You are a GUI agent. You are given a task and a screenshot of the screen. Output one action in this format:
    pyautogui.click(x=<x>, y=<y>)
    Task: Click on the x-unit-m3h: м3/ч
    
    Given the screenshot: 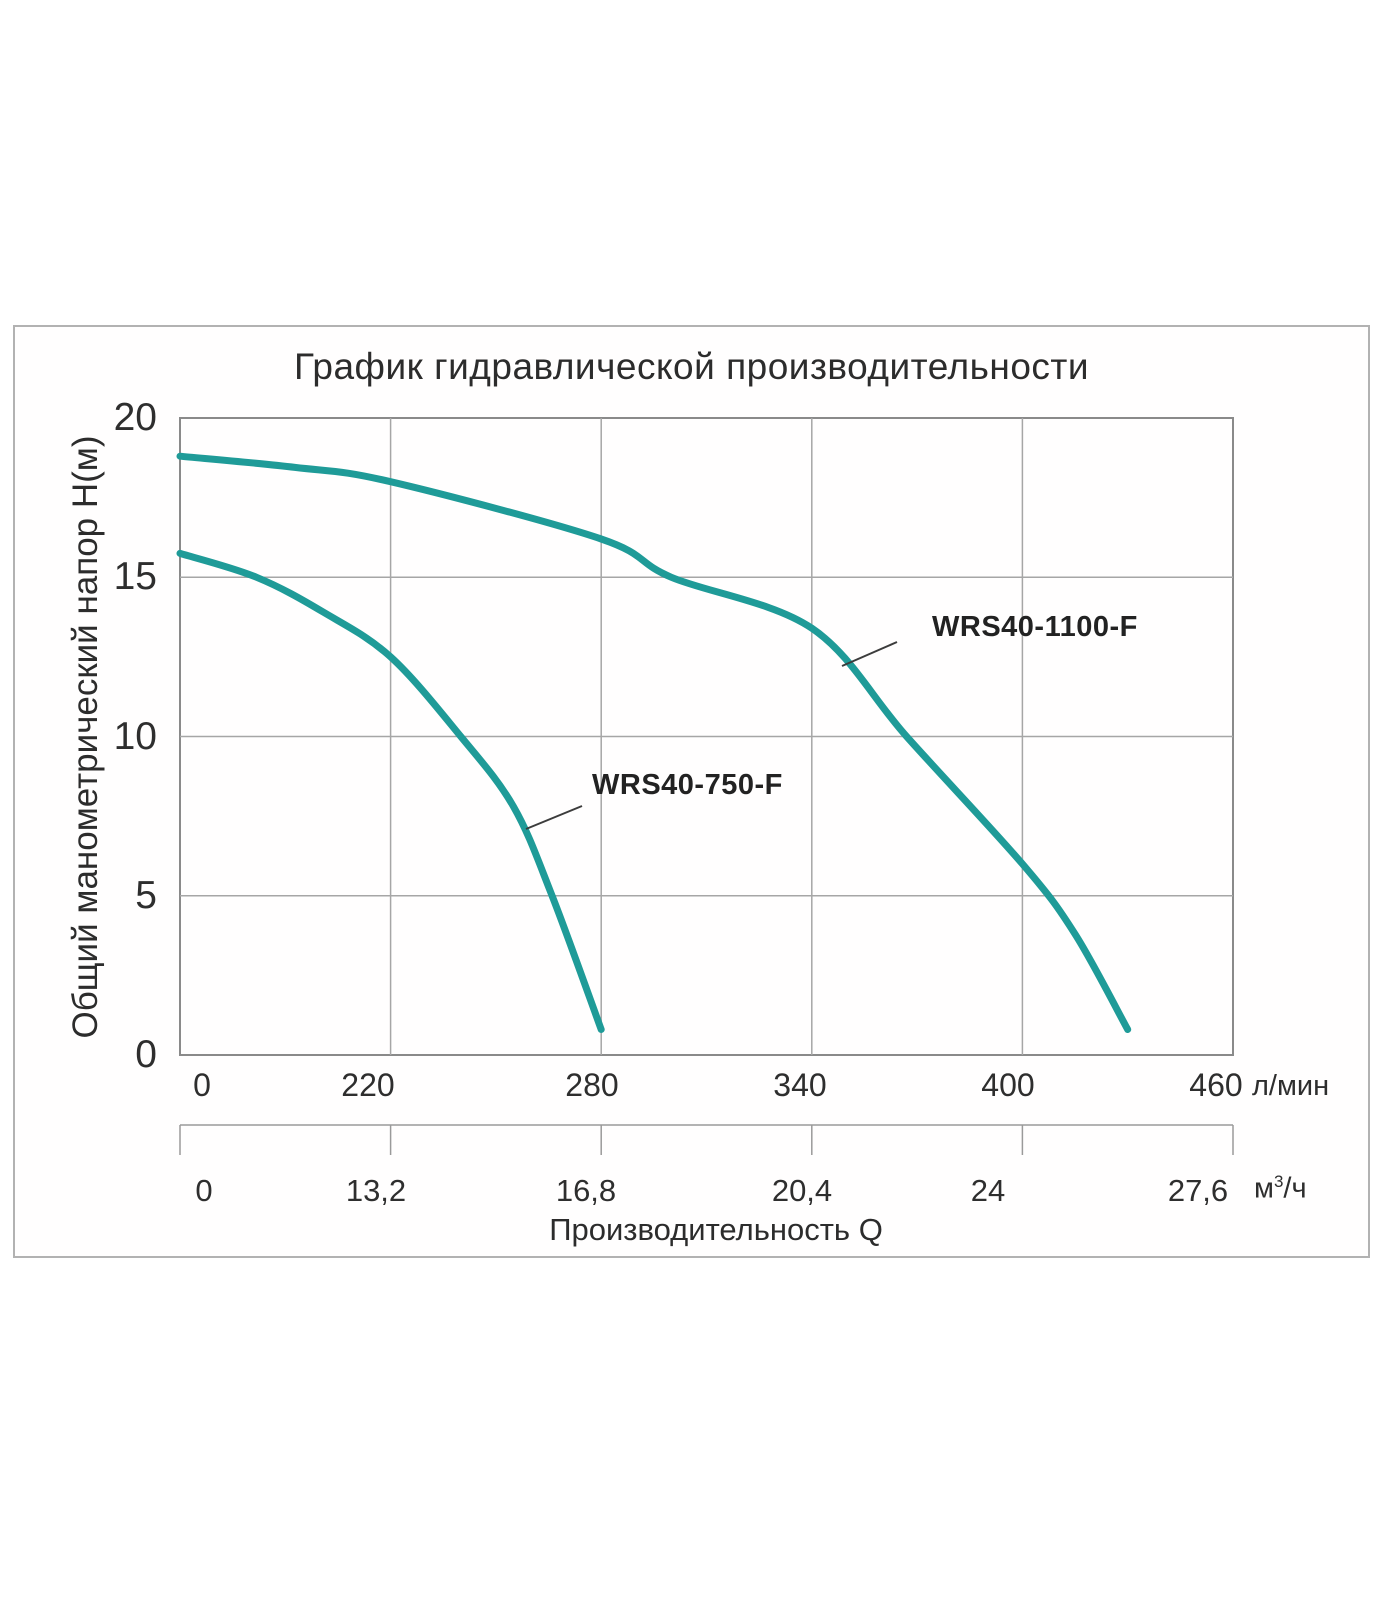 What is the action you would take?
    pyautogui.click(x=1280, y=1189)
    